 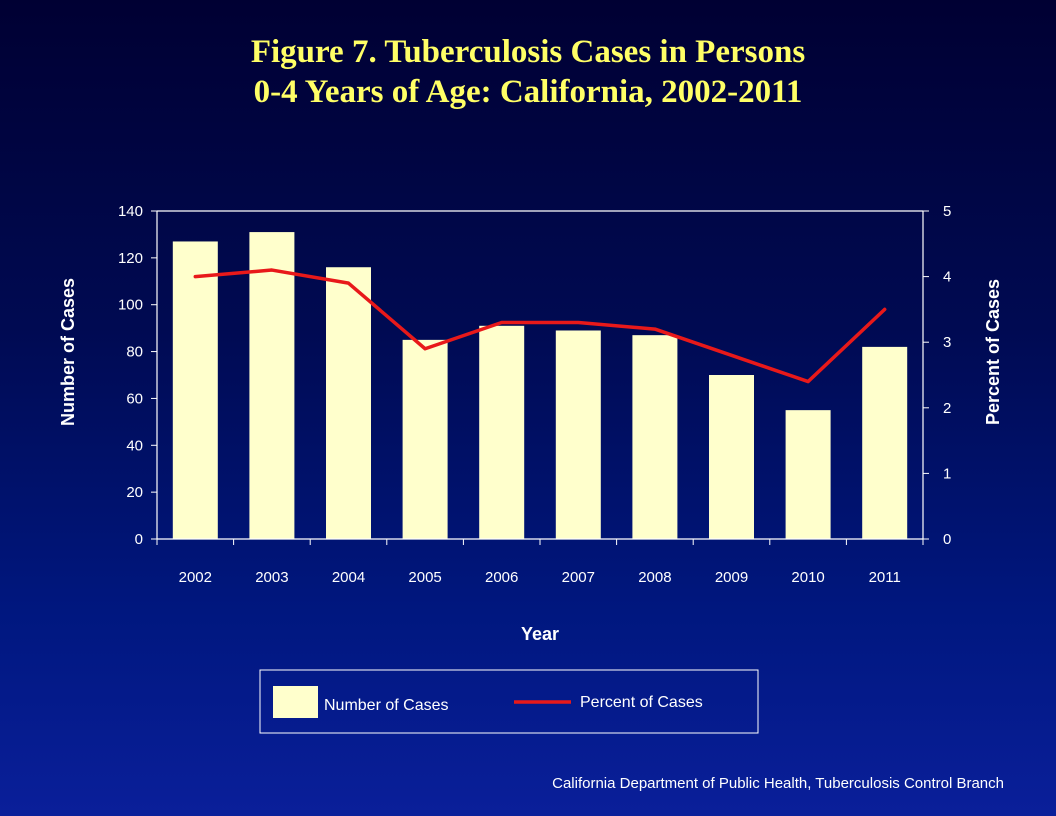 What do you see at coordinates (993, 352) in the screenshot?
I see `y2-axis-title: Percent of Cases` at bounding box center [993, 352].